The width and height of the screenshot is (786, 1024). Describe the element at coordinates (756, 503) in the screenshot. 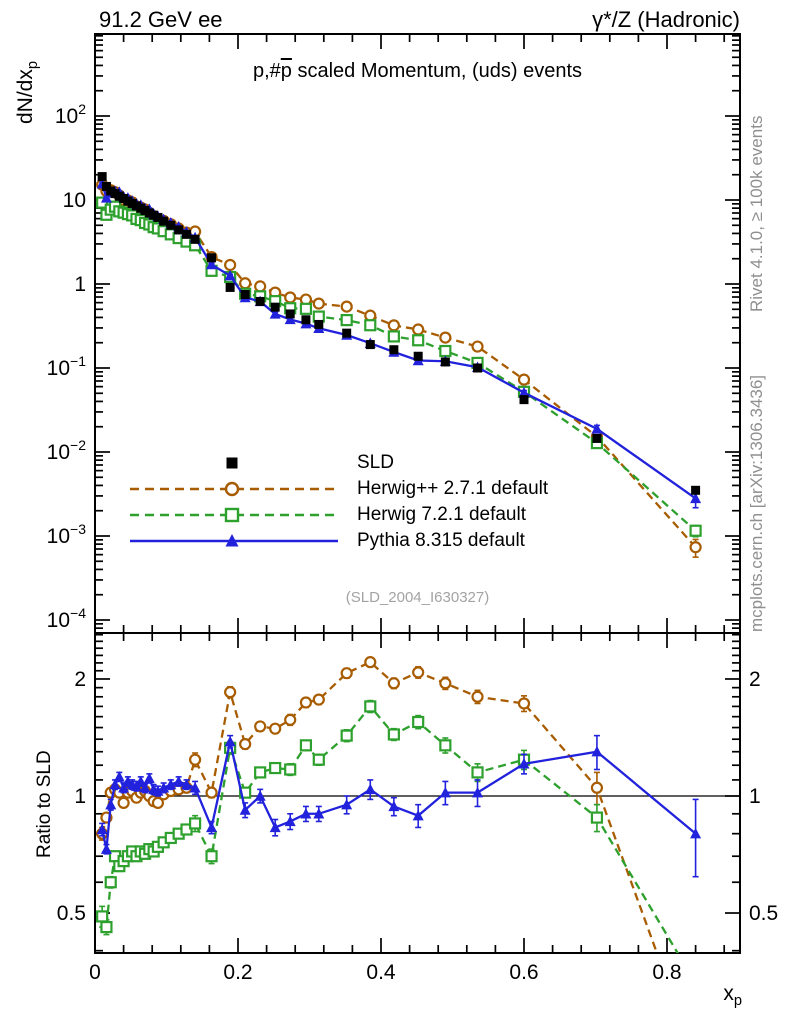

I see `mcplots-reference-note: mcplots.cern.ch [arXiv:1306.3436]` at that location.